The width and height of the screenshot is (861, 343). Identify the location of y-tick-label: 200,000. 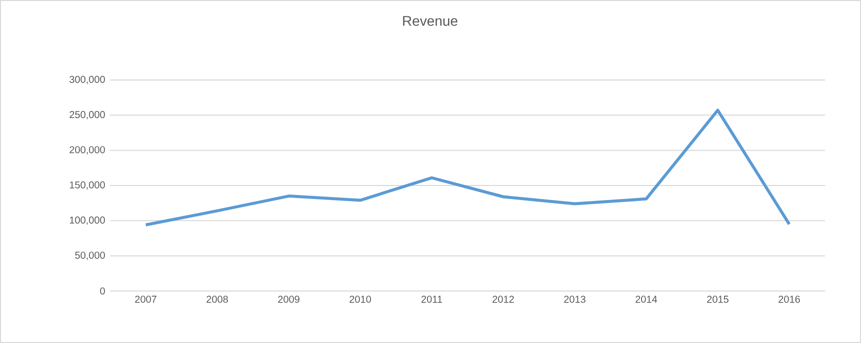
(87, 150).